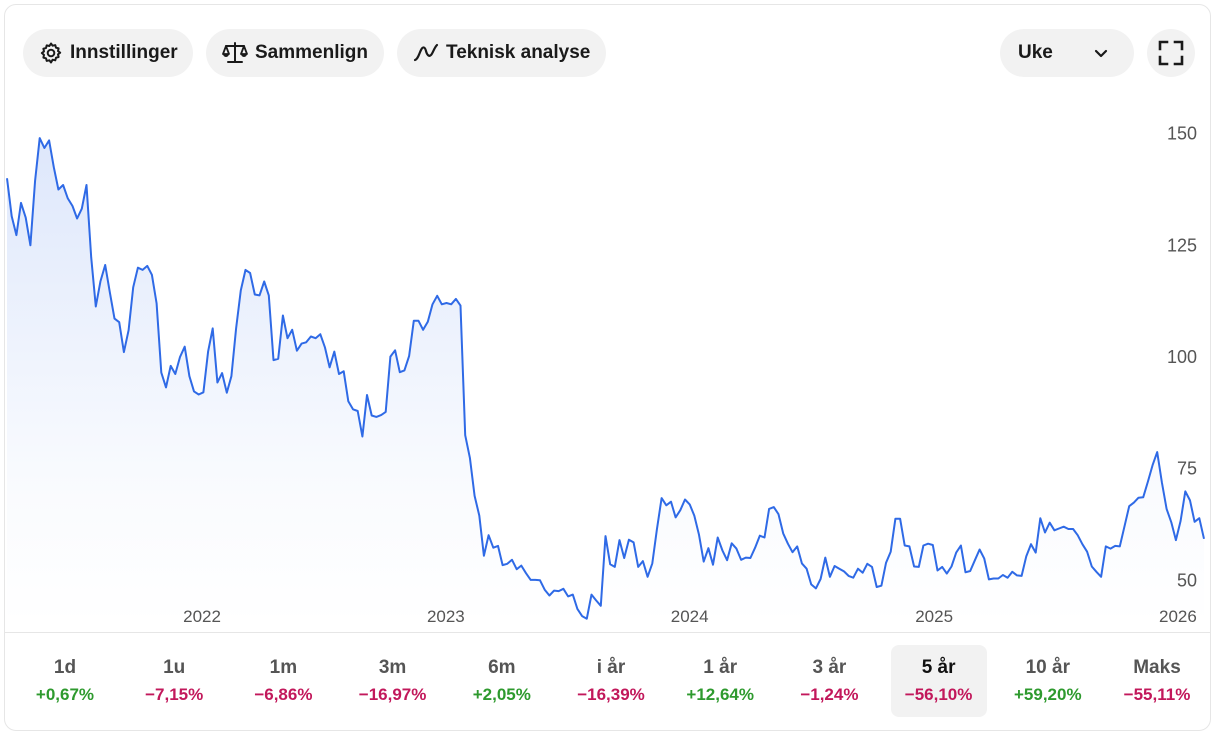  I want to click on y-tick-label: 100, so click(1182, 357).